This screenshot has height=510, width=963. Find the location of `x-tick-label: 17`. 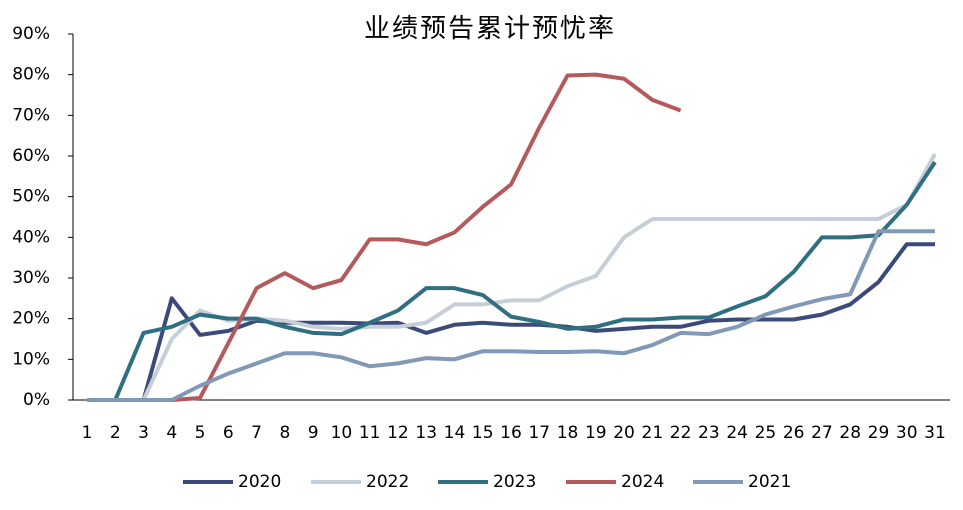

x-tick-label: 17 is located at coordinates (539, 433).